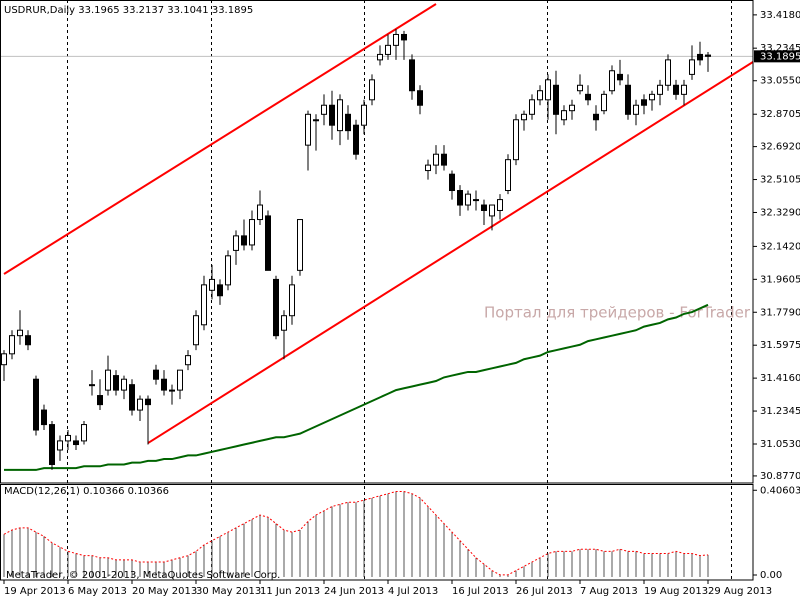 The image size is (800, 600). I want to click on last-price-box, so click(777, 56).